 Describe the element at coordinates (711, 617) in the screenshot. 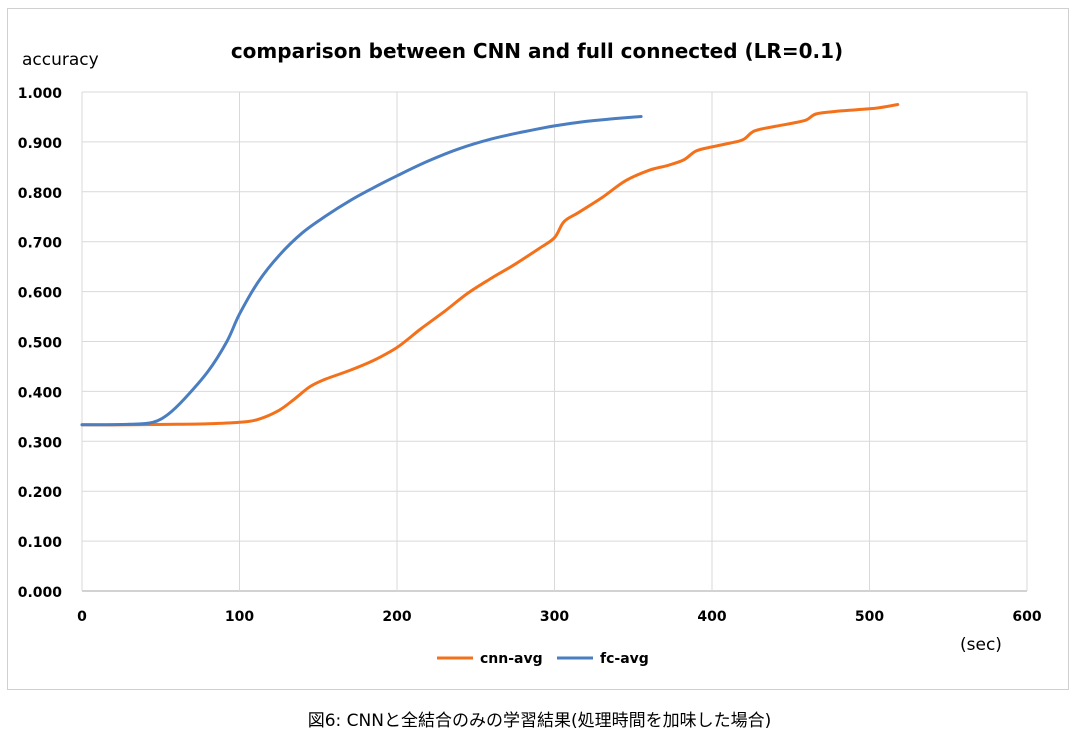

I see `x-tick-label: 400` at that location.